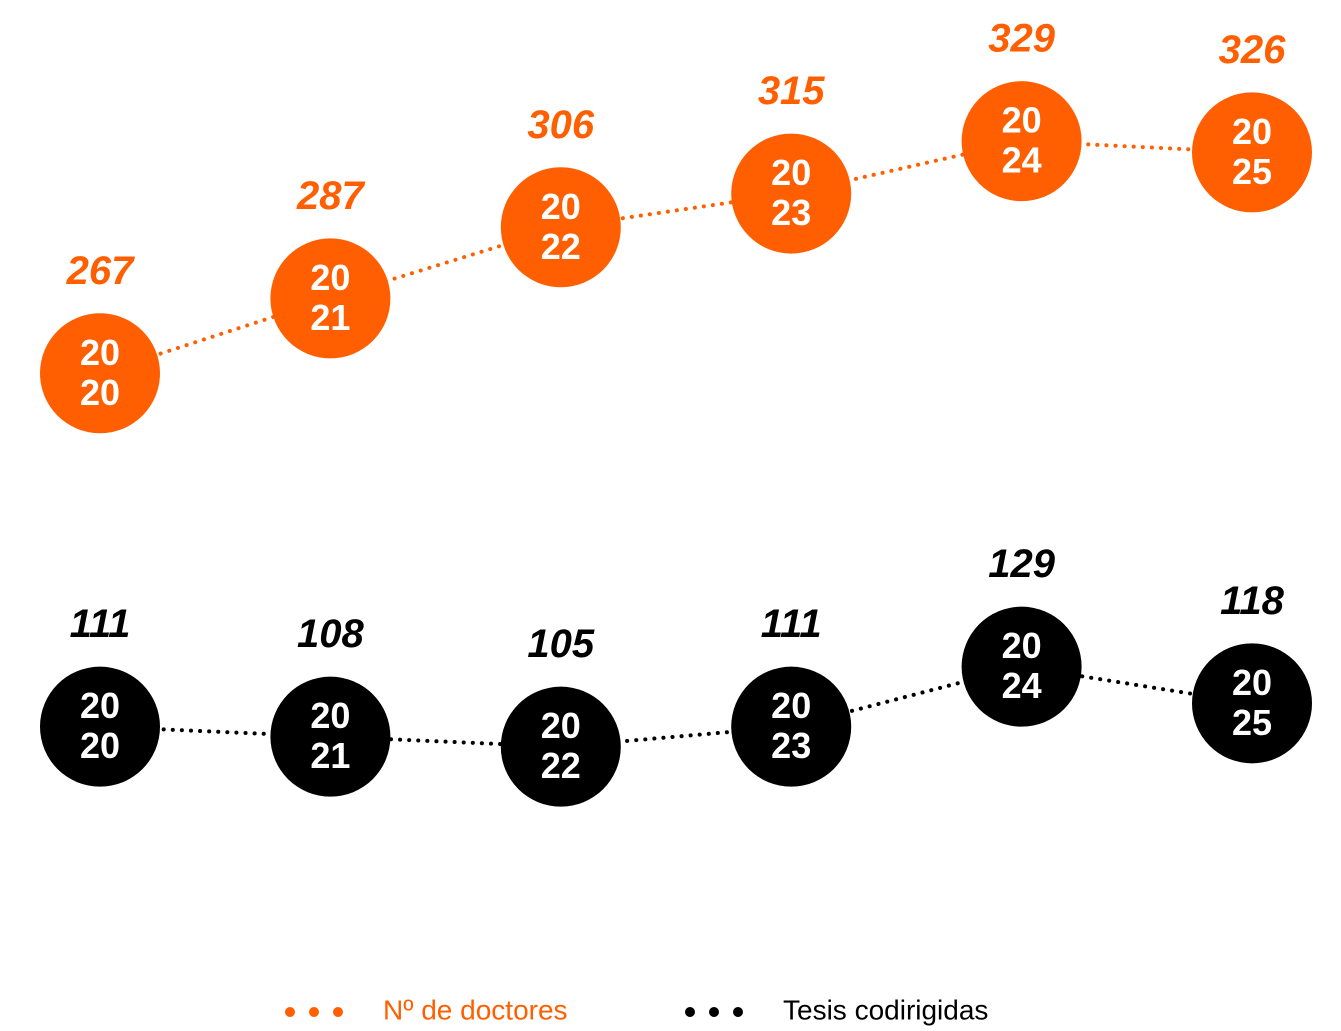 This screenshot has height=1031, width=1341. I want to click on value-label: 129, so click(1021, 564).